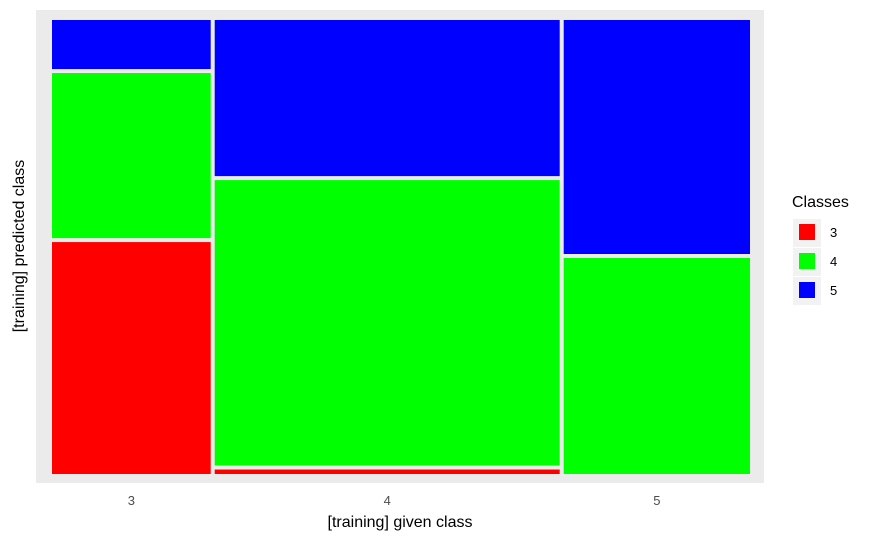 The image size is (875, 540). What do you see at coordinates (400, 522) in the screenshot?
I see `x-axis-title: [training] given class` at bounding box center [400, 522].